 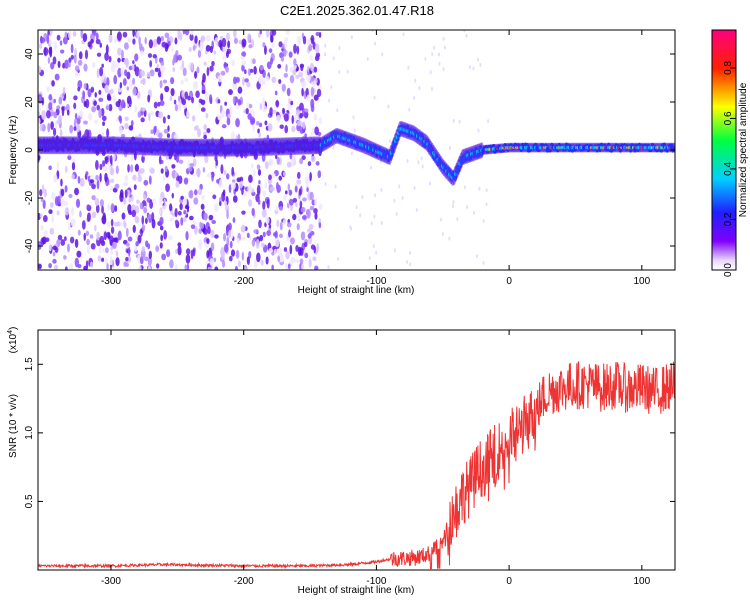 What do you see at coordinates (244, 581) in the screenshot?
I see `snr-x-tick-label: -200` at bounding box center [244, 581].